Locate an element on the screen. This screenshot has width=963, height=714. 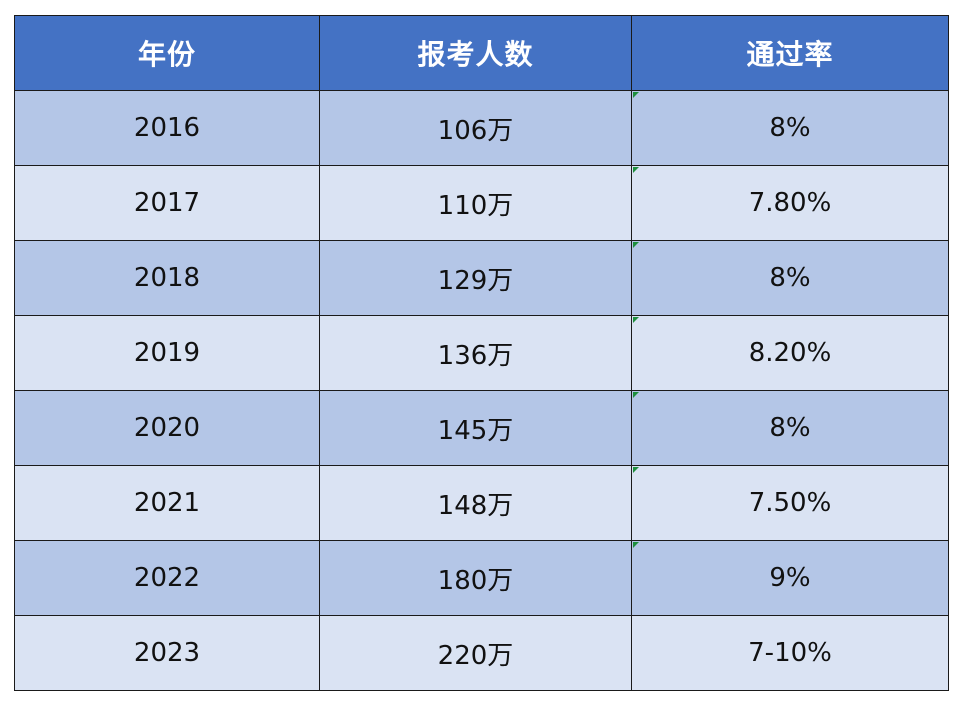
cell-pass-rate: 7.50% is located at coordinates (790, 503).